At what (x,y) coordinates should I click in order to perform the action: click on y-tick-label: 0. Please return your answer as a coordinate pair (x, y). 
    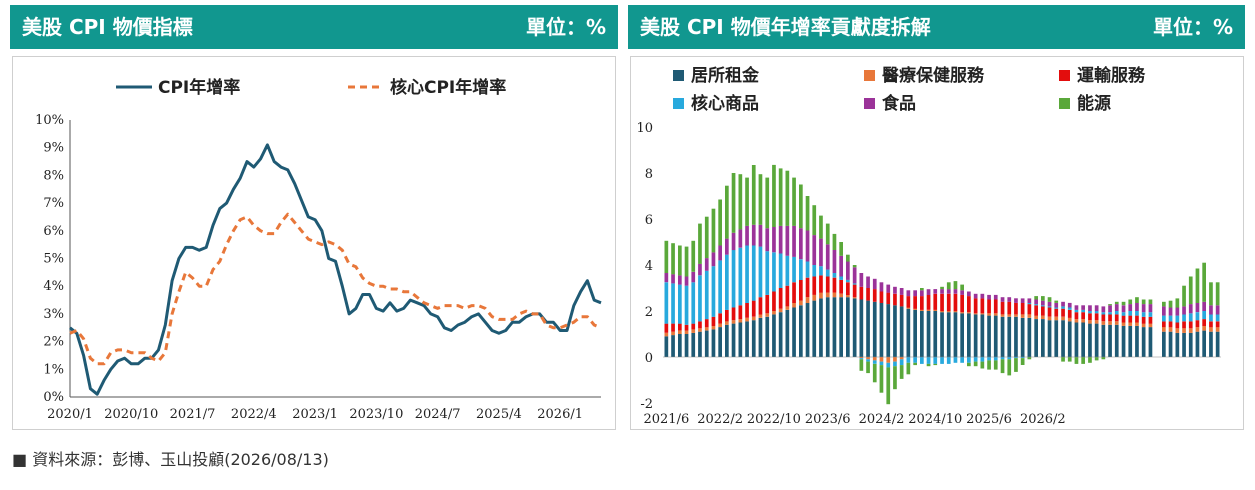
    Looking at the image, I should click on (649, 358).